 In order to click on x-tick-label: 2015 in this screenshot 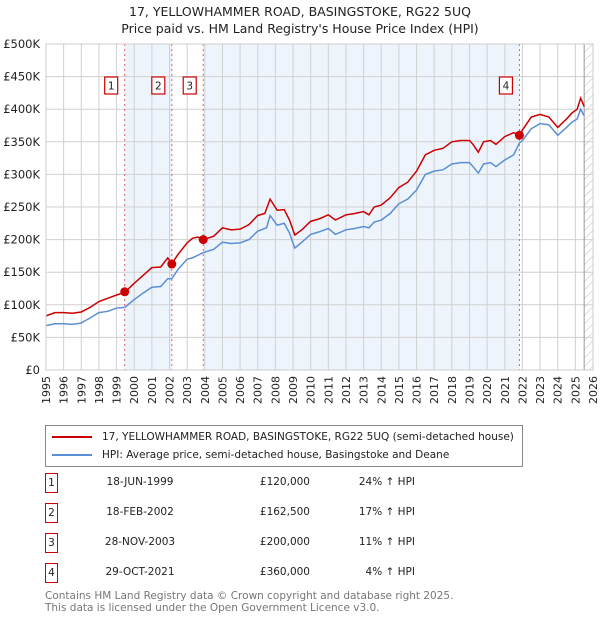, I will do `click(399, 390)`.